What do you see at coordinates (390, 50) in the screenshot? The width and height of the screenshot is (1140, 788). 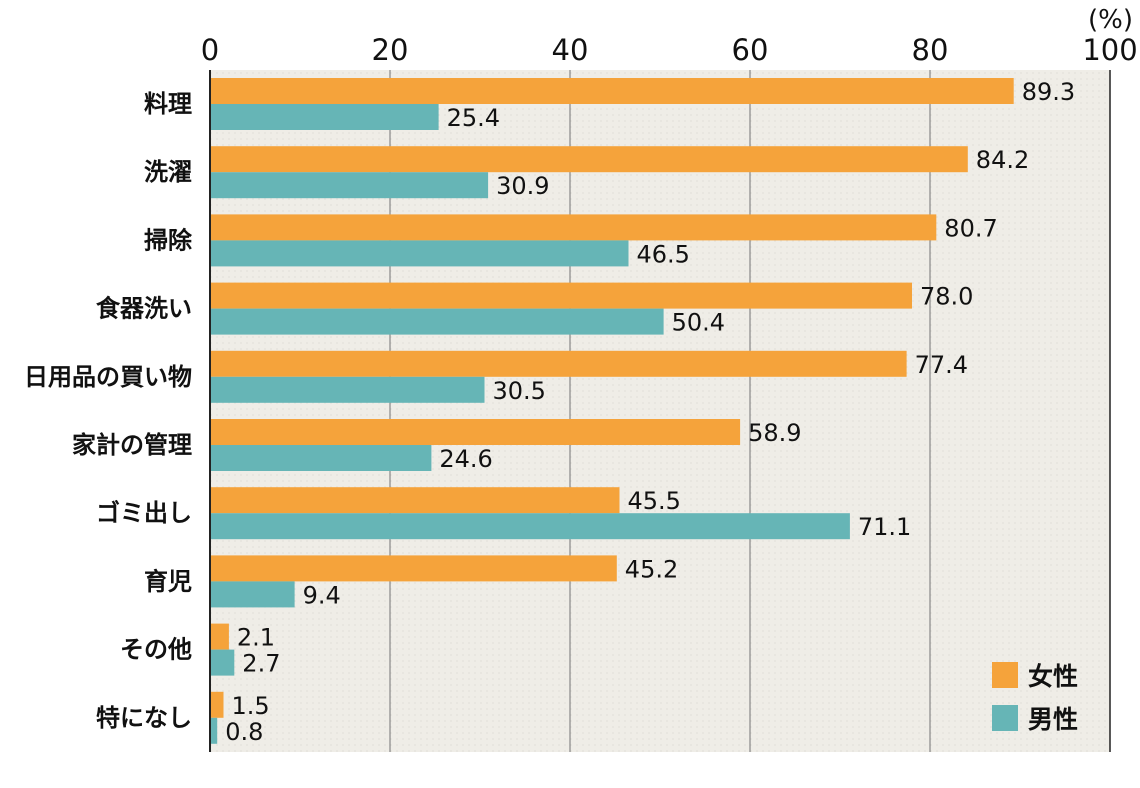 I see `x-tick-label: 20` at bounding box center [390, 50].